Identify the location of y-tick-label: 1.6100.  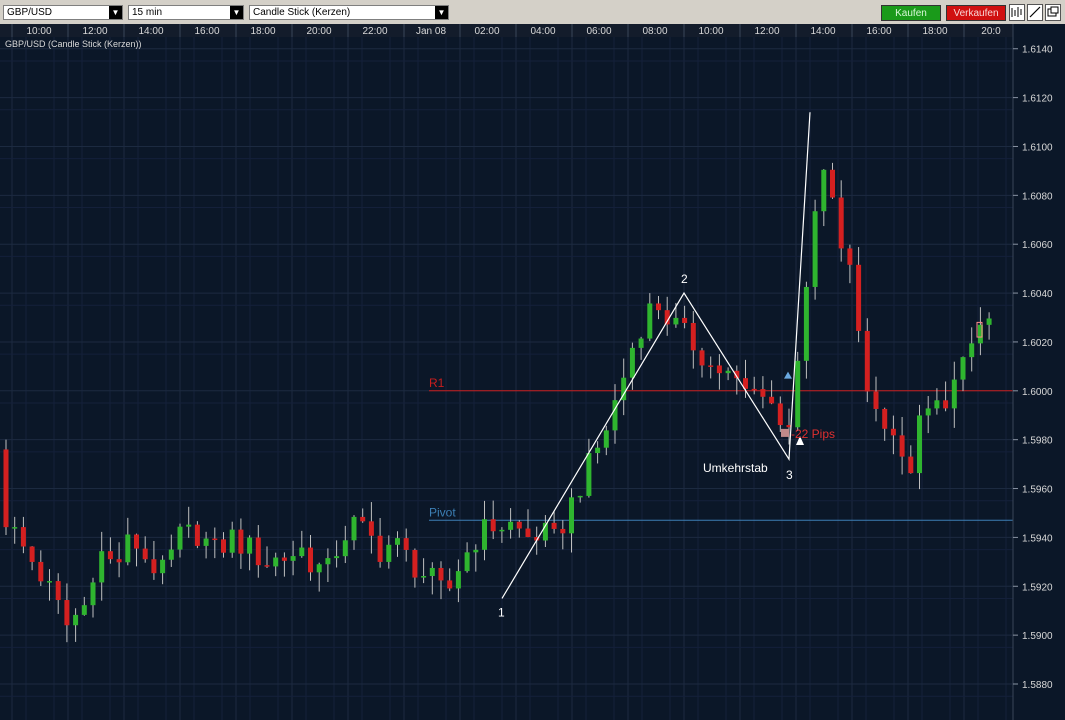
(1037, 147).